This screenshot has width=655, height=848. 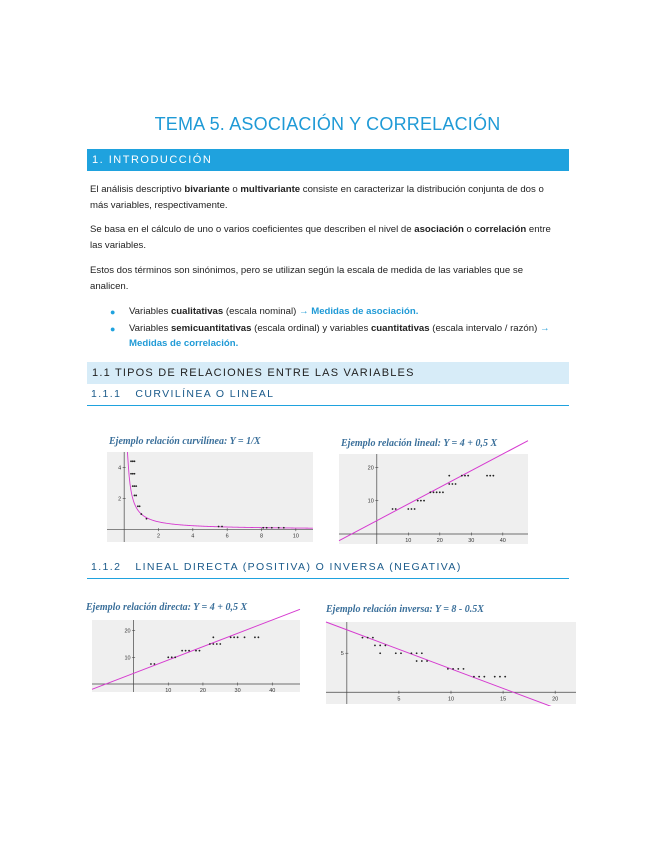 What do you see at coordinates (327, 124) in the screenshot?
I see `page-title: TEMA 5. ASOCIACIÓN Y CORRELACIÓN` at bounding box center [327, 124].